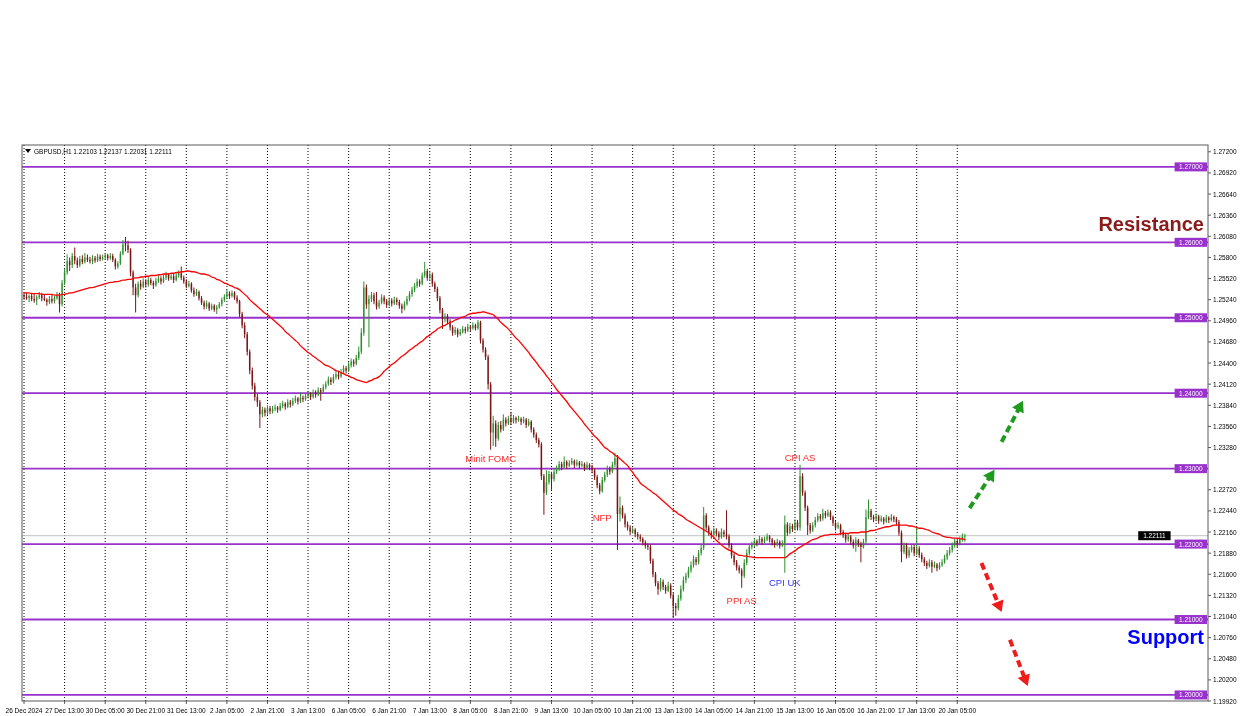 This screenshot has width=1250, height=716. What do you see at coordinates (785, 583) in the screenshot?
I see `annotation: CPI UK` at bounding box center [785, 583].